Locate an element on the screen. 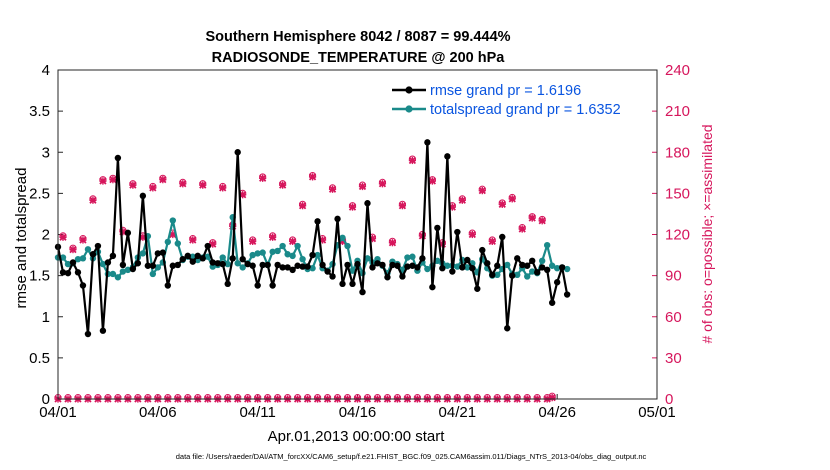 The width and height of the screenshot is (830, 470). legend-totalspread-label: totalspread grand pr = 1.6352 is located at coordinates (525, 110).